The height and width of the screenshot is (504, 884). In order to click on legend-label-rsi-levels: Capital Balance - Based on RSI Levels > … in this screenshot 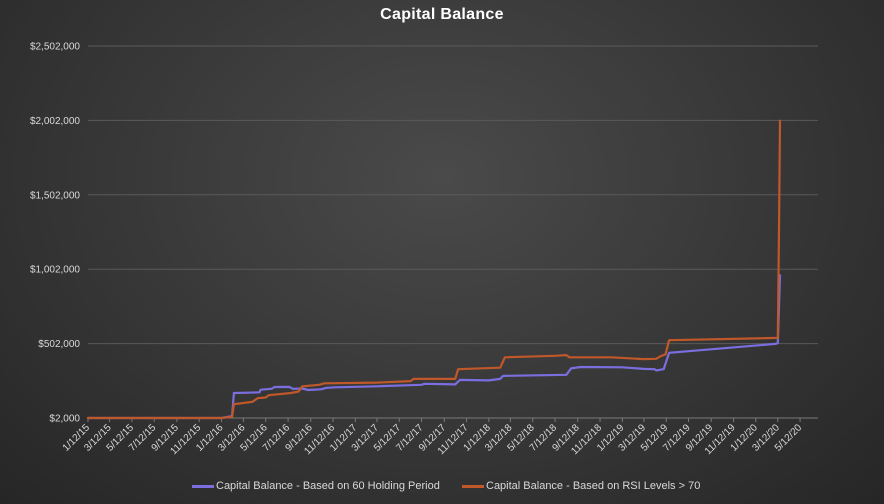, I will do `click(593, 486)`.